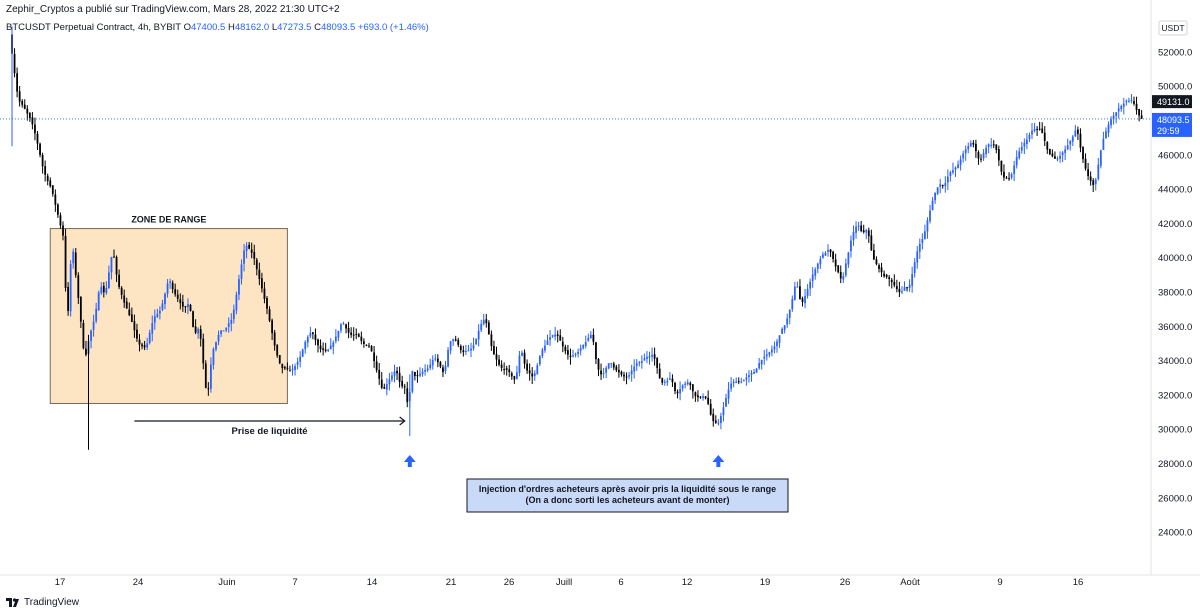  Describe the element at coordinates (338, 27) in the screenshot. I see `close-value: 48093.5` at that location.